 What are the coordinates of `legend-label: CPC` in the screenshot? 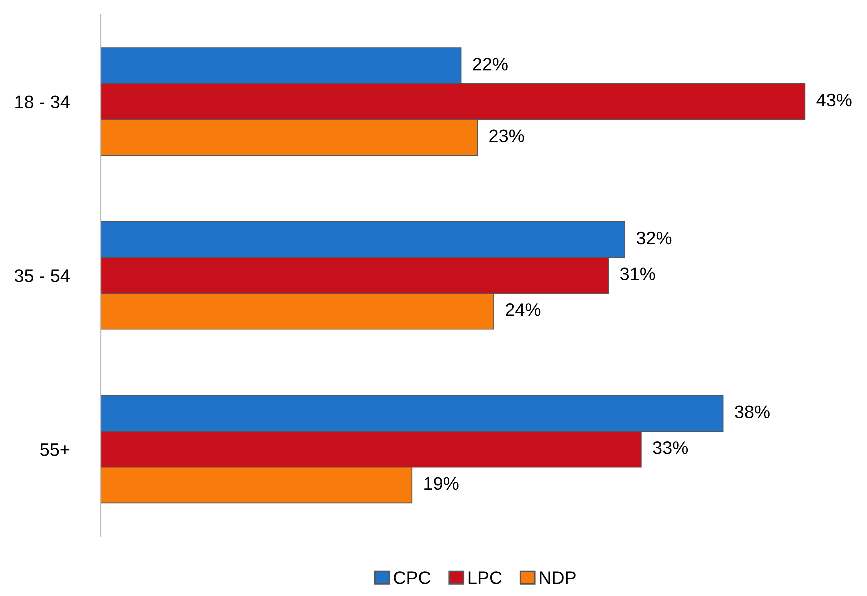 It's located at (412, 578).